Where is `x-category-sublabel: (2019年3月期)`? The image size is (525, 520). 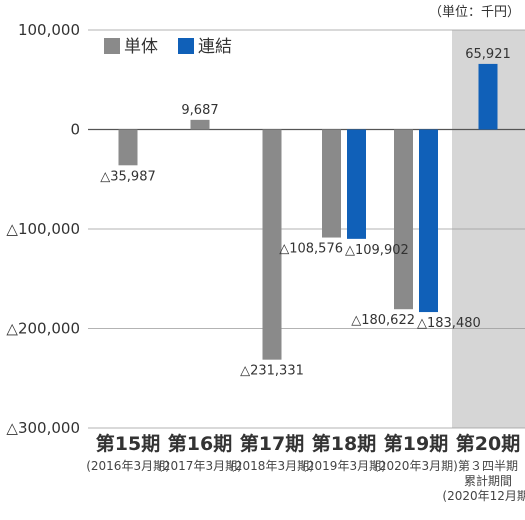 x-category-sublabel: (2019年3月期) is located at coordinates (344, 466).